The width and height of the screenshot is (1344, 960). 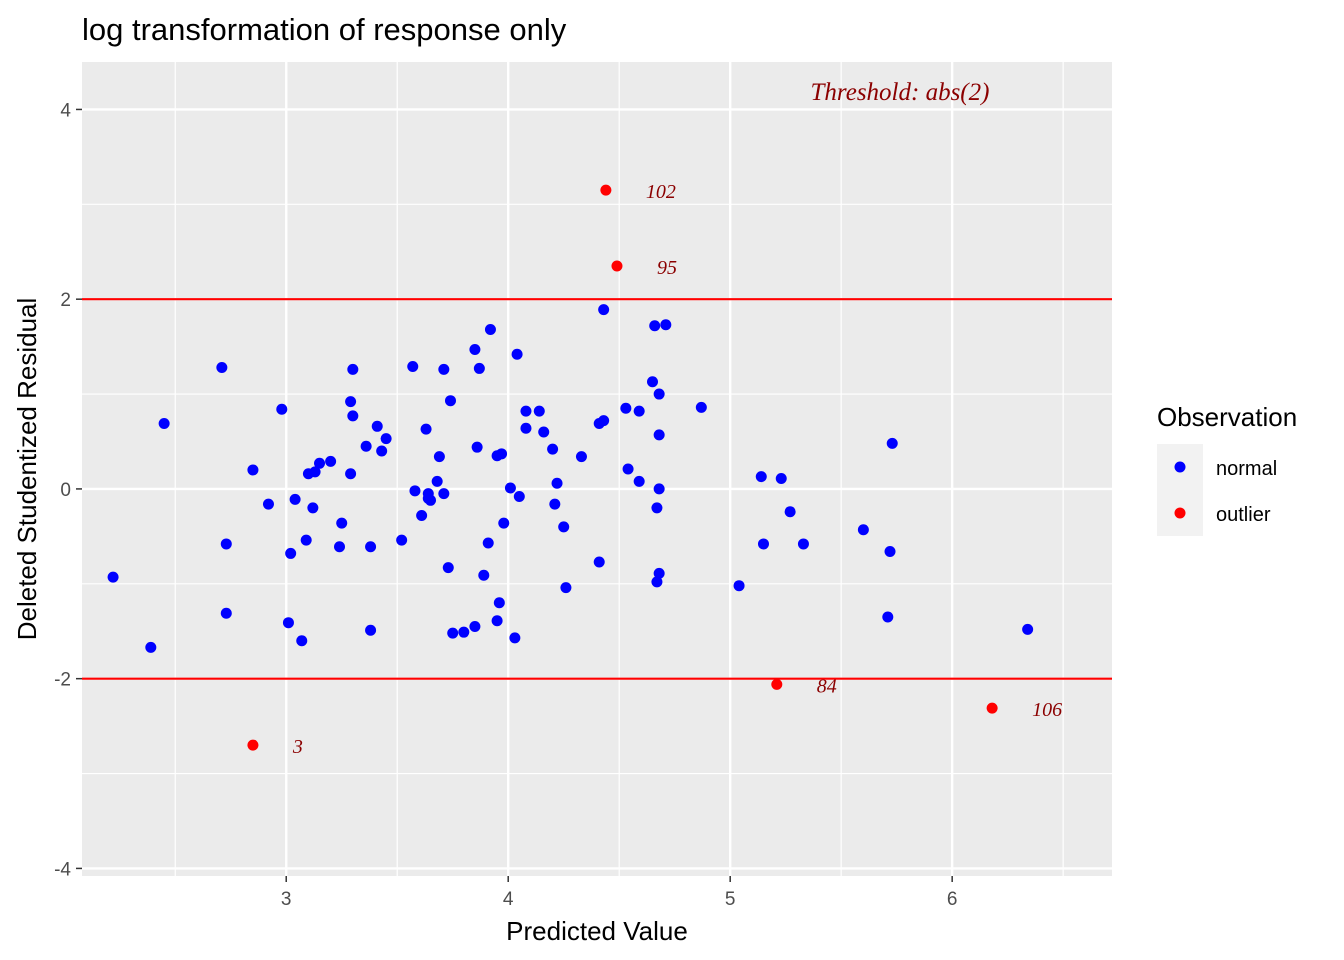 I want to click on y-tick-label: 0, so click(x=65, y=490).